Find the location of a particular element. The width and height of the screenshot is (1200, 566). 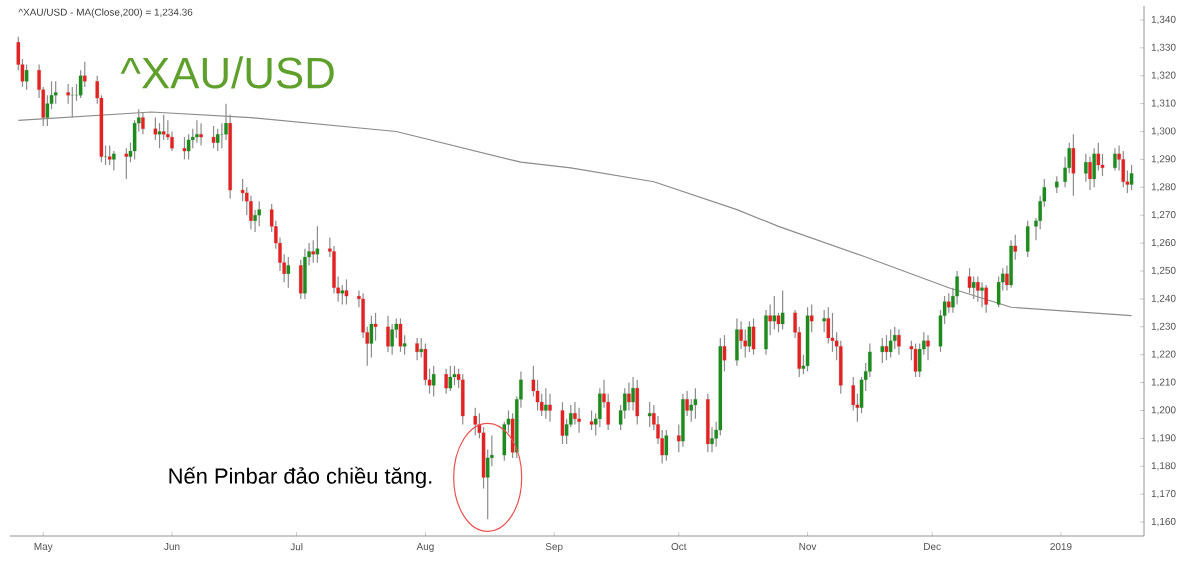

text: ^XAU/USD is located at coordinates (227, 72).